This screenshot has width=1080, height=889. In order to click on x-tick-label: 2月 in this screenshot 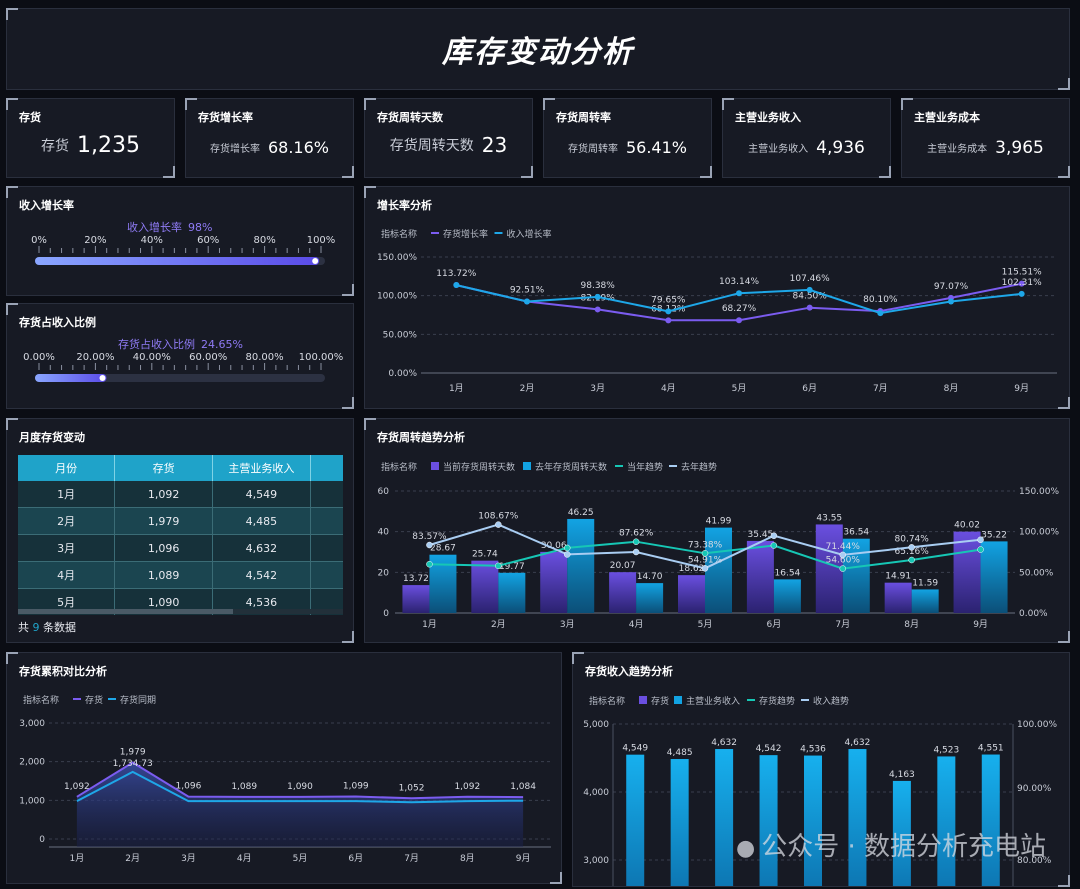, I will do `click(132, 858)`.